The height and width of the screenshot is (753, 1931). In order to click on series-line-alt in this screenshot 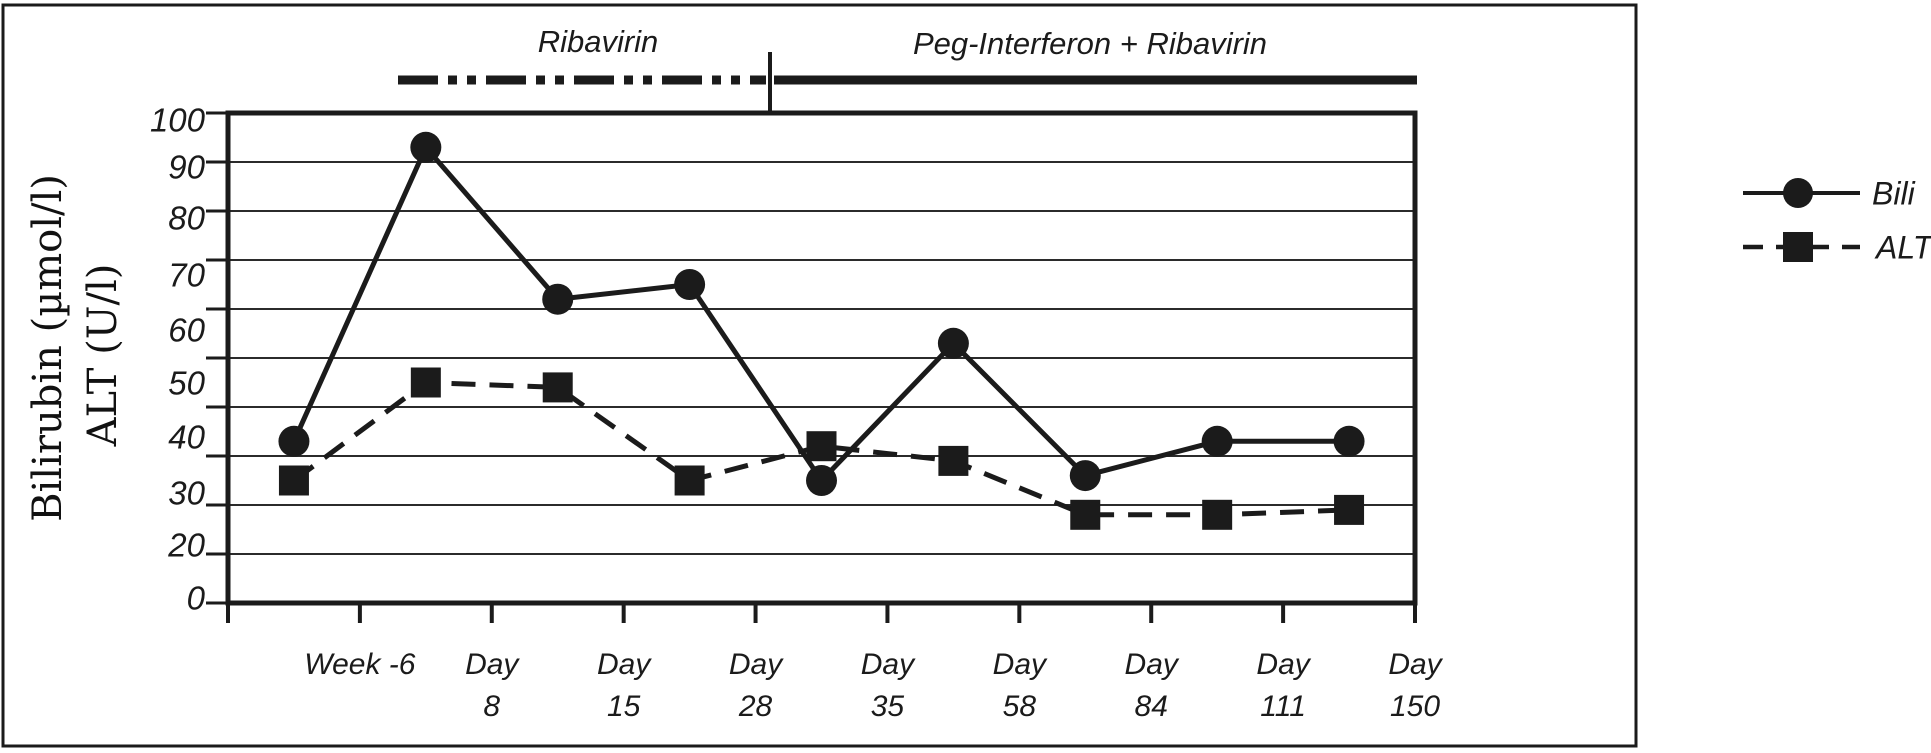, I will do `click(821, 448)`.